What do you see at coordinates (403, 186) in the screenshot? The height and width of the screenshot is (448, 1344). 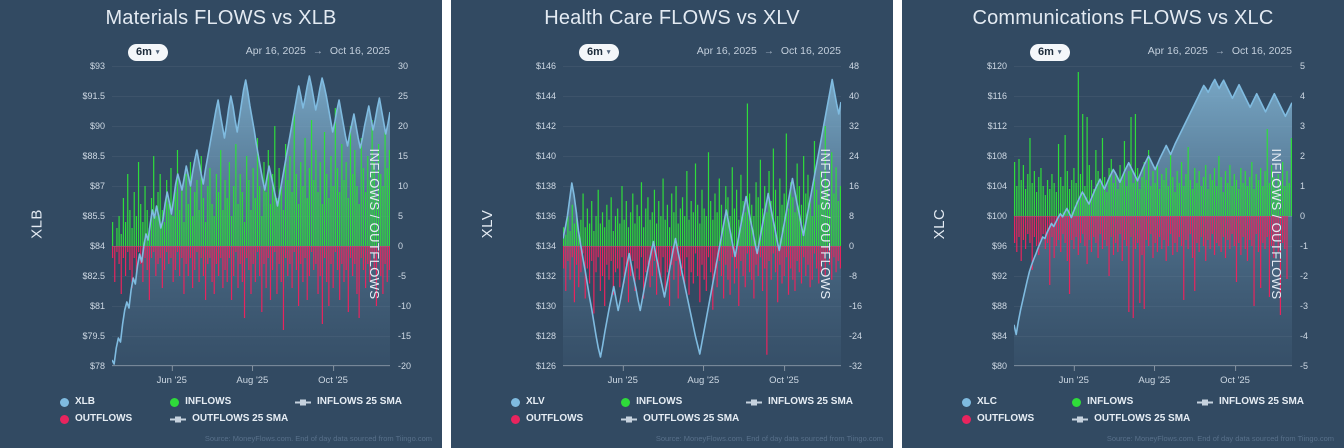 I see `y2-axis-tick: 10` at bounding box center [403, 186].